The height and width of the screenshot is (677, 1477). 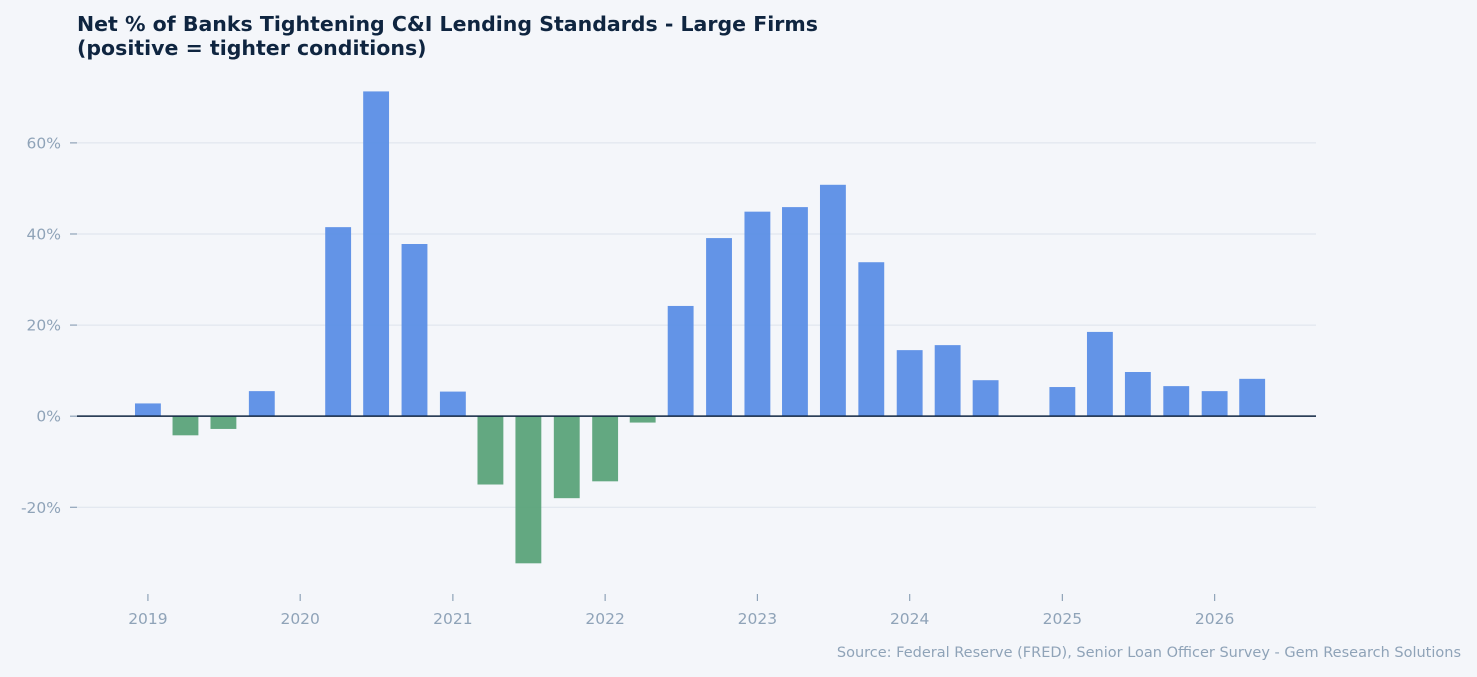 I want to click on x-axis: 2019 2020 2021 2022 2023 2024 2025 2026, so click(x=681, y=611).